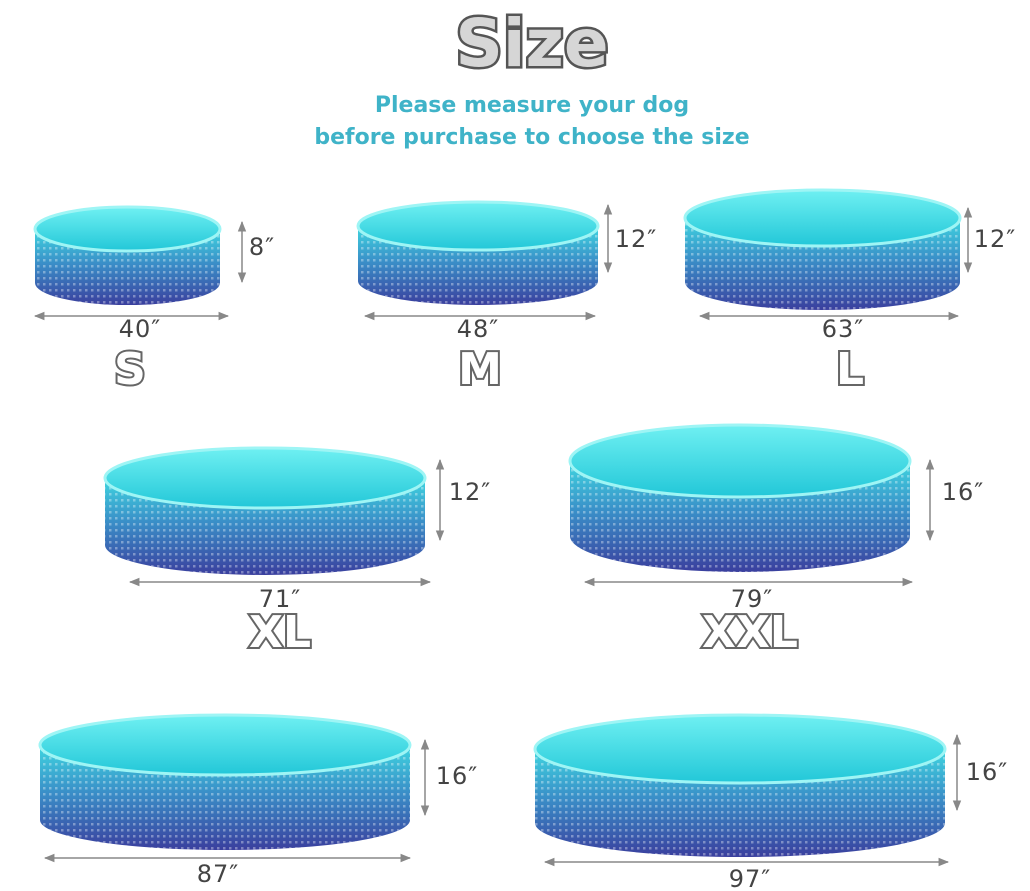 This screenshot has height=891, width=1030. I want to click on size-label: M, so click(480, 369).